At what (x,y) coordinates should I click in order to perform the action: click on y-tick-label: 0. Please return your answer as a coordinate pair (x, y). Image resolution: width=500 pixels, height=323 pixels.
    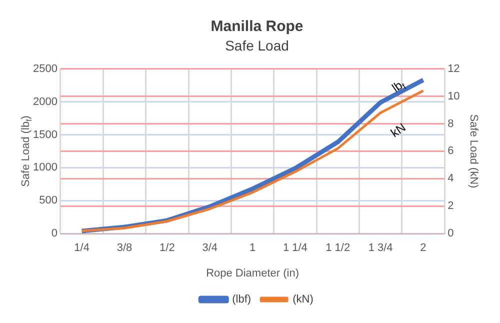
    Looking at the image, I should click on (54, 234).